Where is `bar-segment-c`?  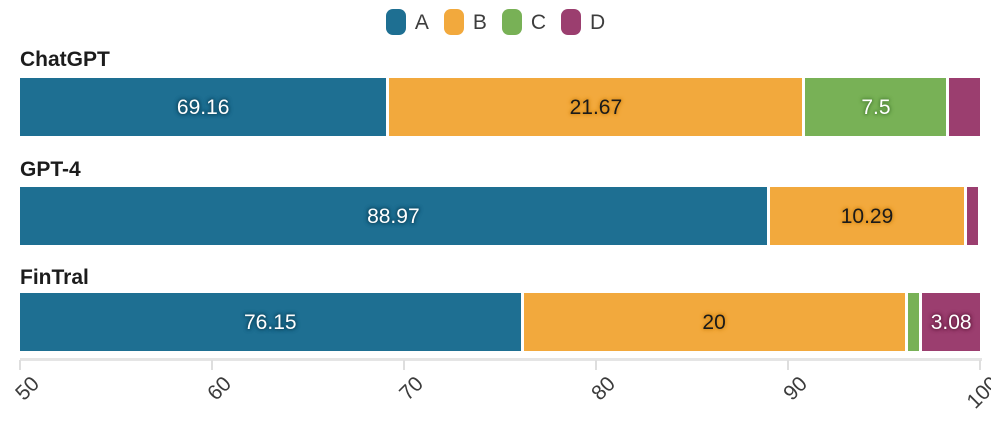 bar-segment-c is located at coordinates (913, 322).